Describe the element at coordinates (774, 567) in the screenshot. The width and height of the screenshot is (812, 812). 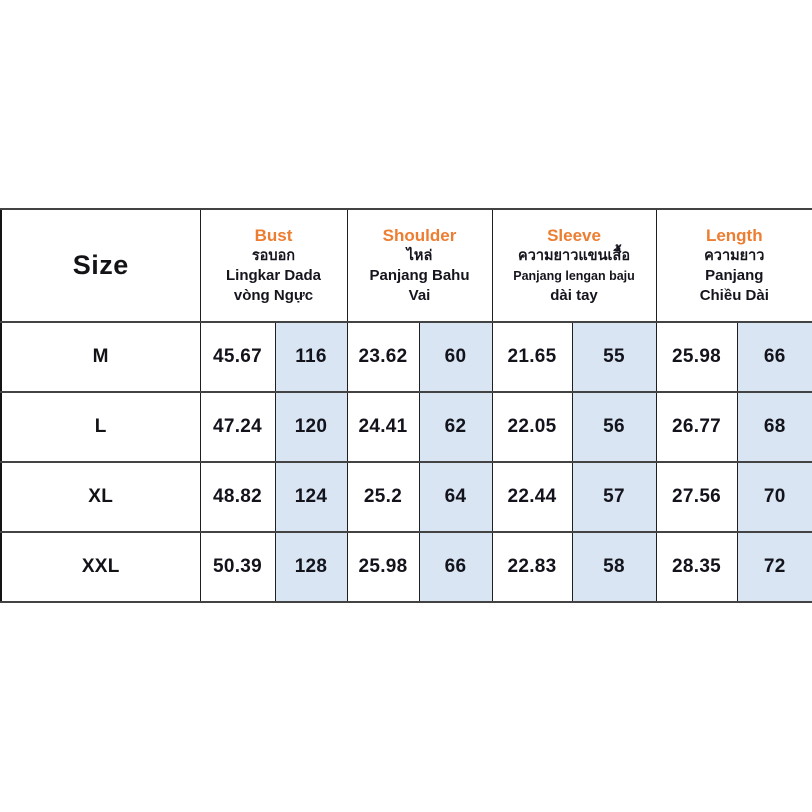
I see `cell-length-cm: 72` at that location.